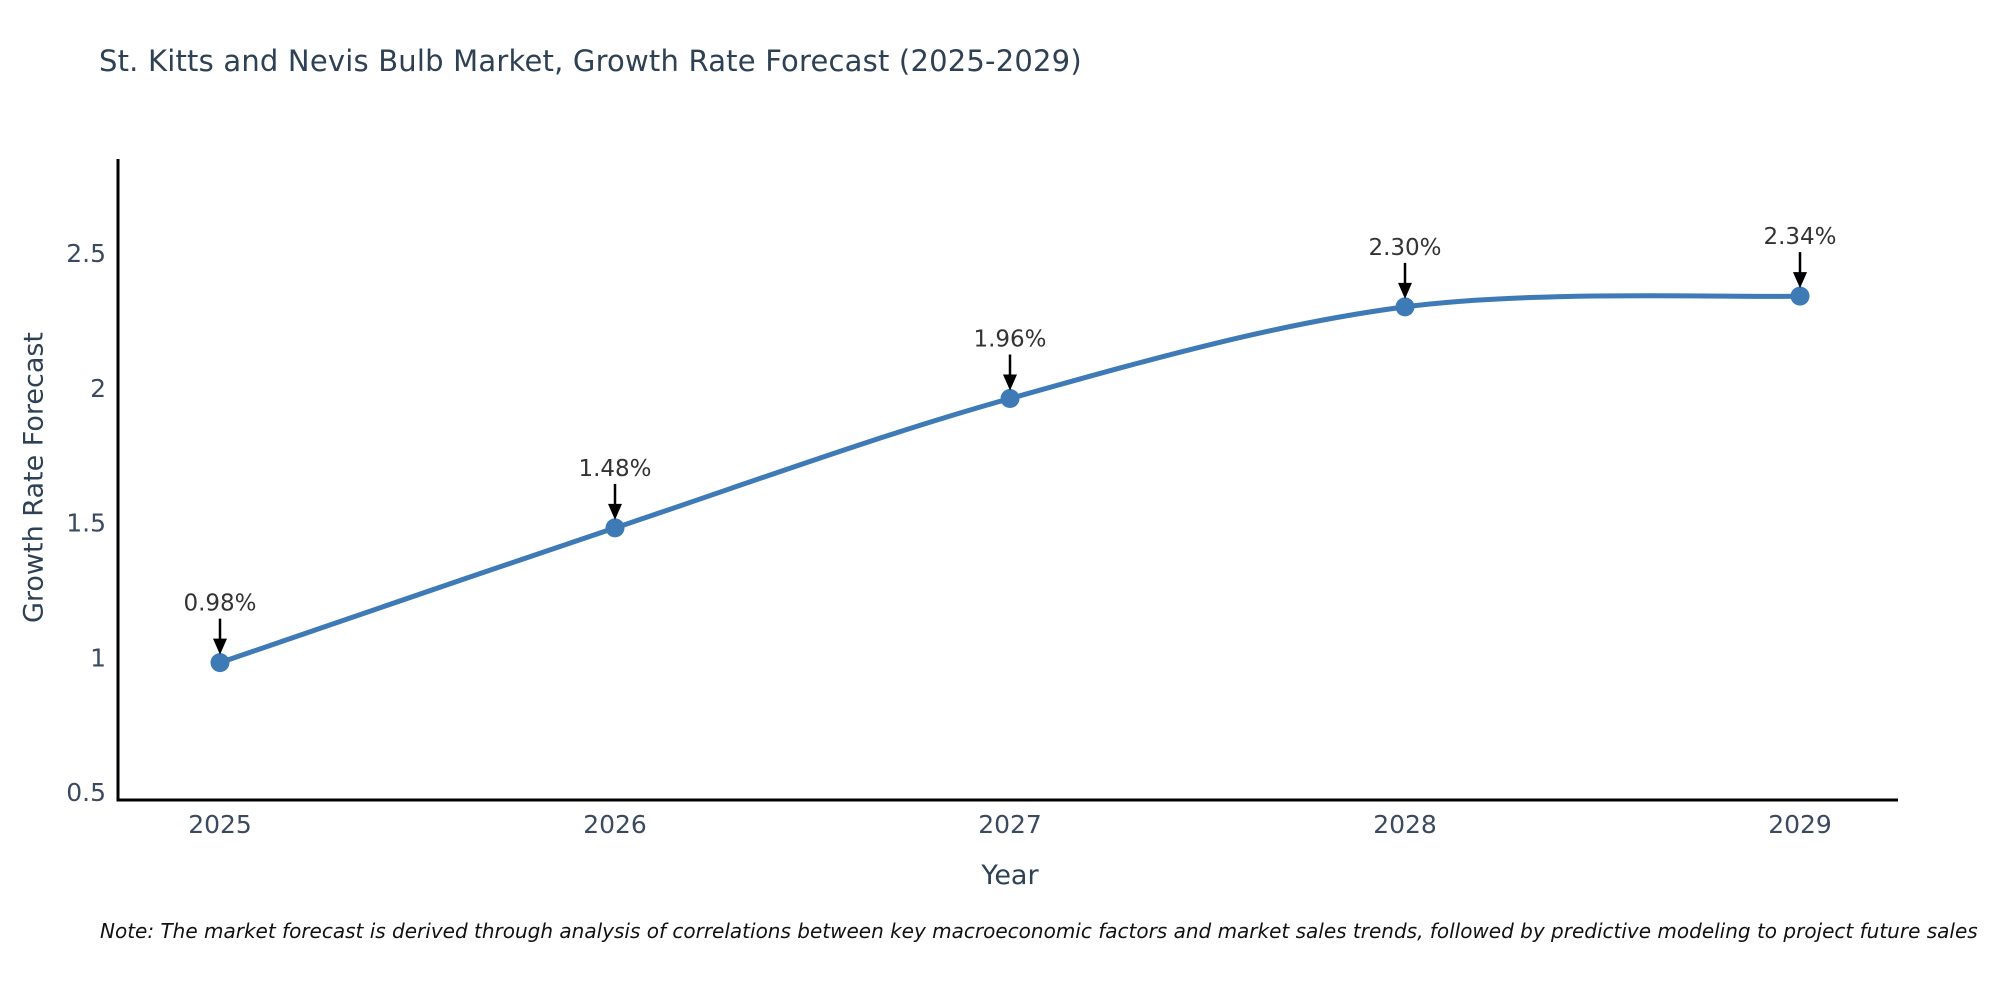 The width and height of the screenshot is (2000, 1000). Describe the element at coordinates (1799, 237) in the screenshot. I see `data-label: 2.34%` at that location.